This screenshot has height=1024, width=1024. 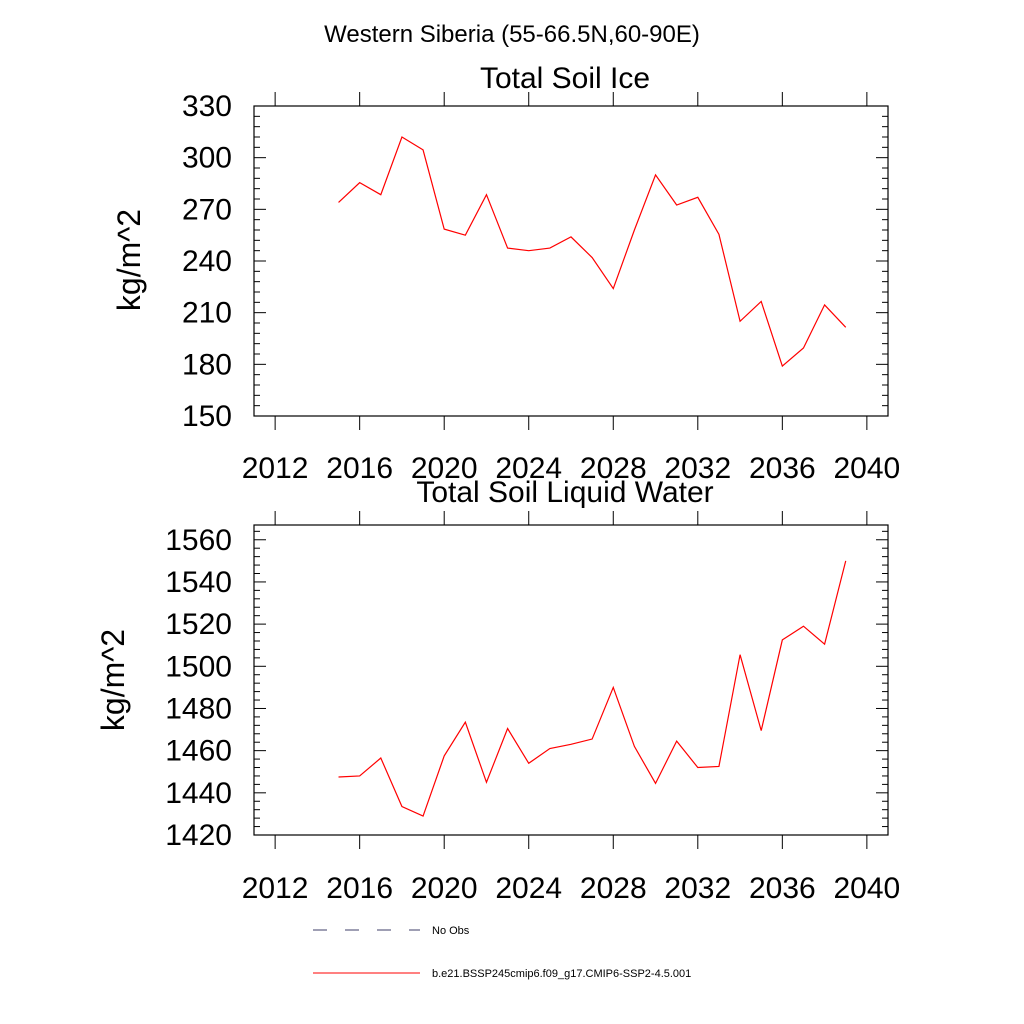 What do you see at coordinates (198, 708) in the screenshot?
I see `y-tick-label: 1480` at bounding box center [198, 708].